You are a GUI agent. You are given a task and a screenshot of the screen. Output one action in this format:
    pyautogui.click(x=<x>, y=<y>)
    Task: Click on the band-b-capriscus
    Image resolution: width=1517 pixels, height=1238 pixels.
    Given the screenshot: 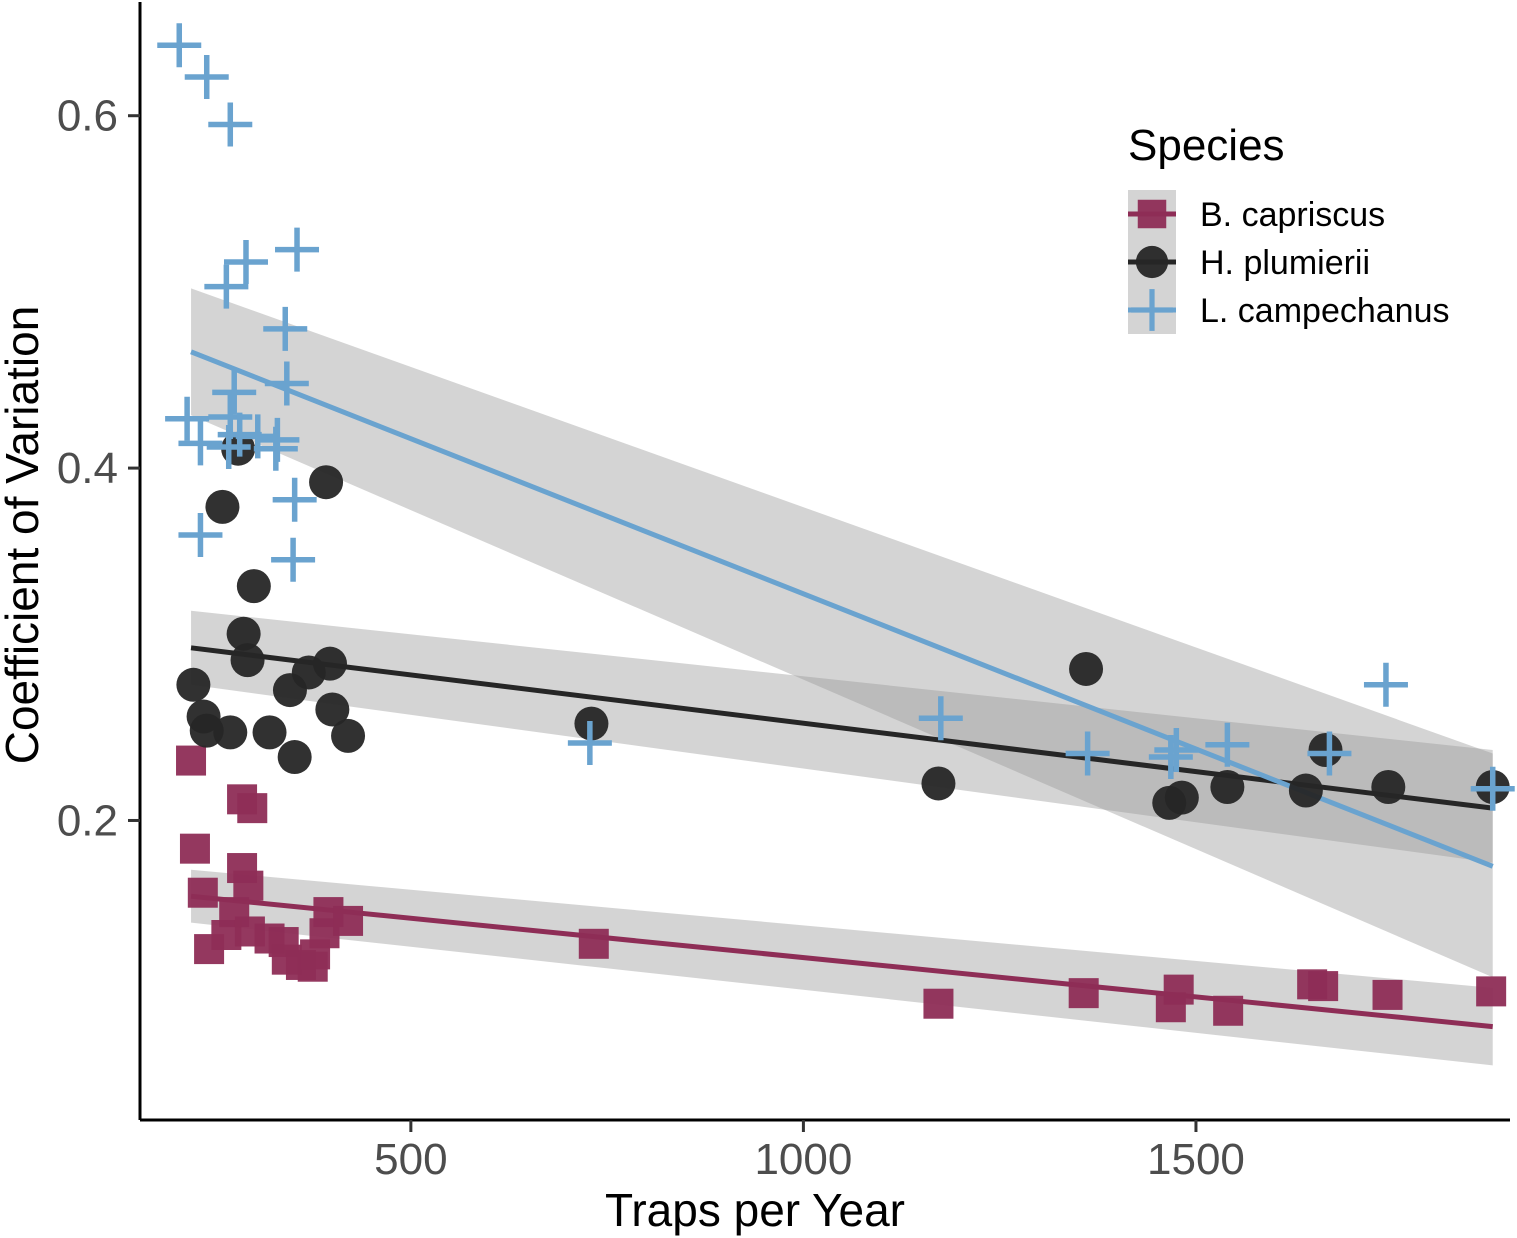 What is the action you would take?
    pyautogui.click(x=842, y=967)
    